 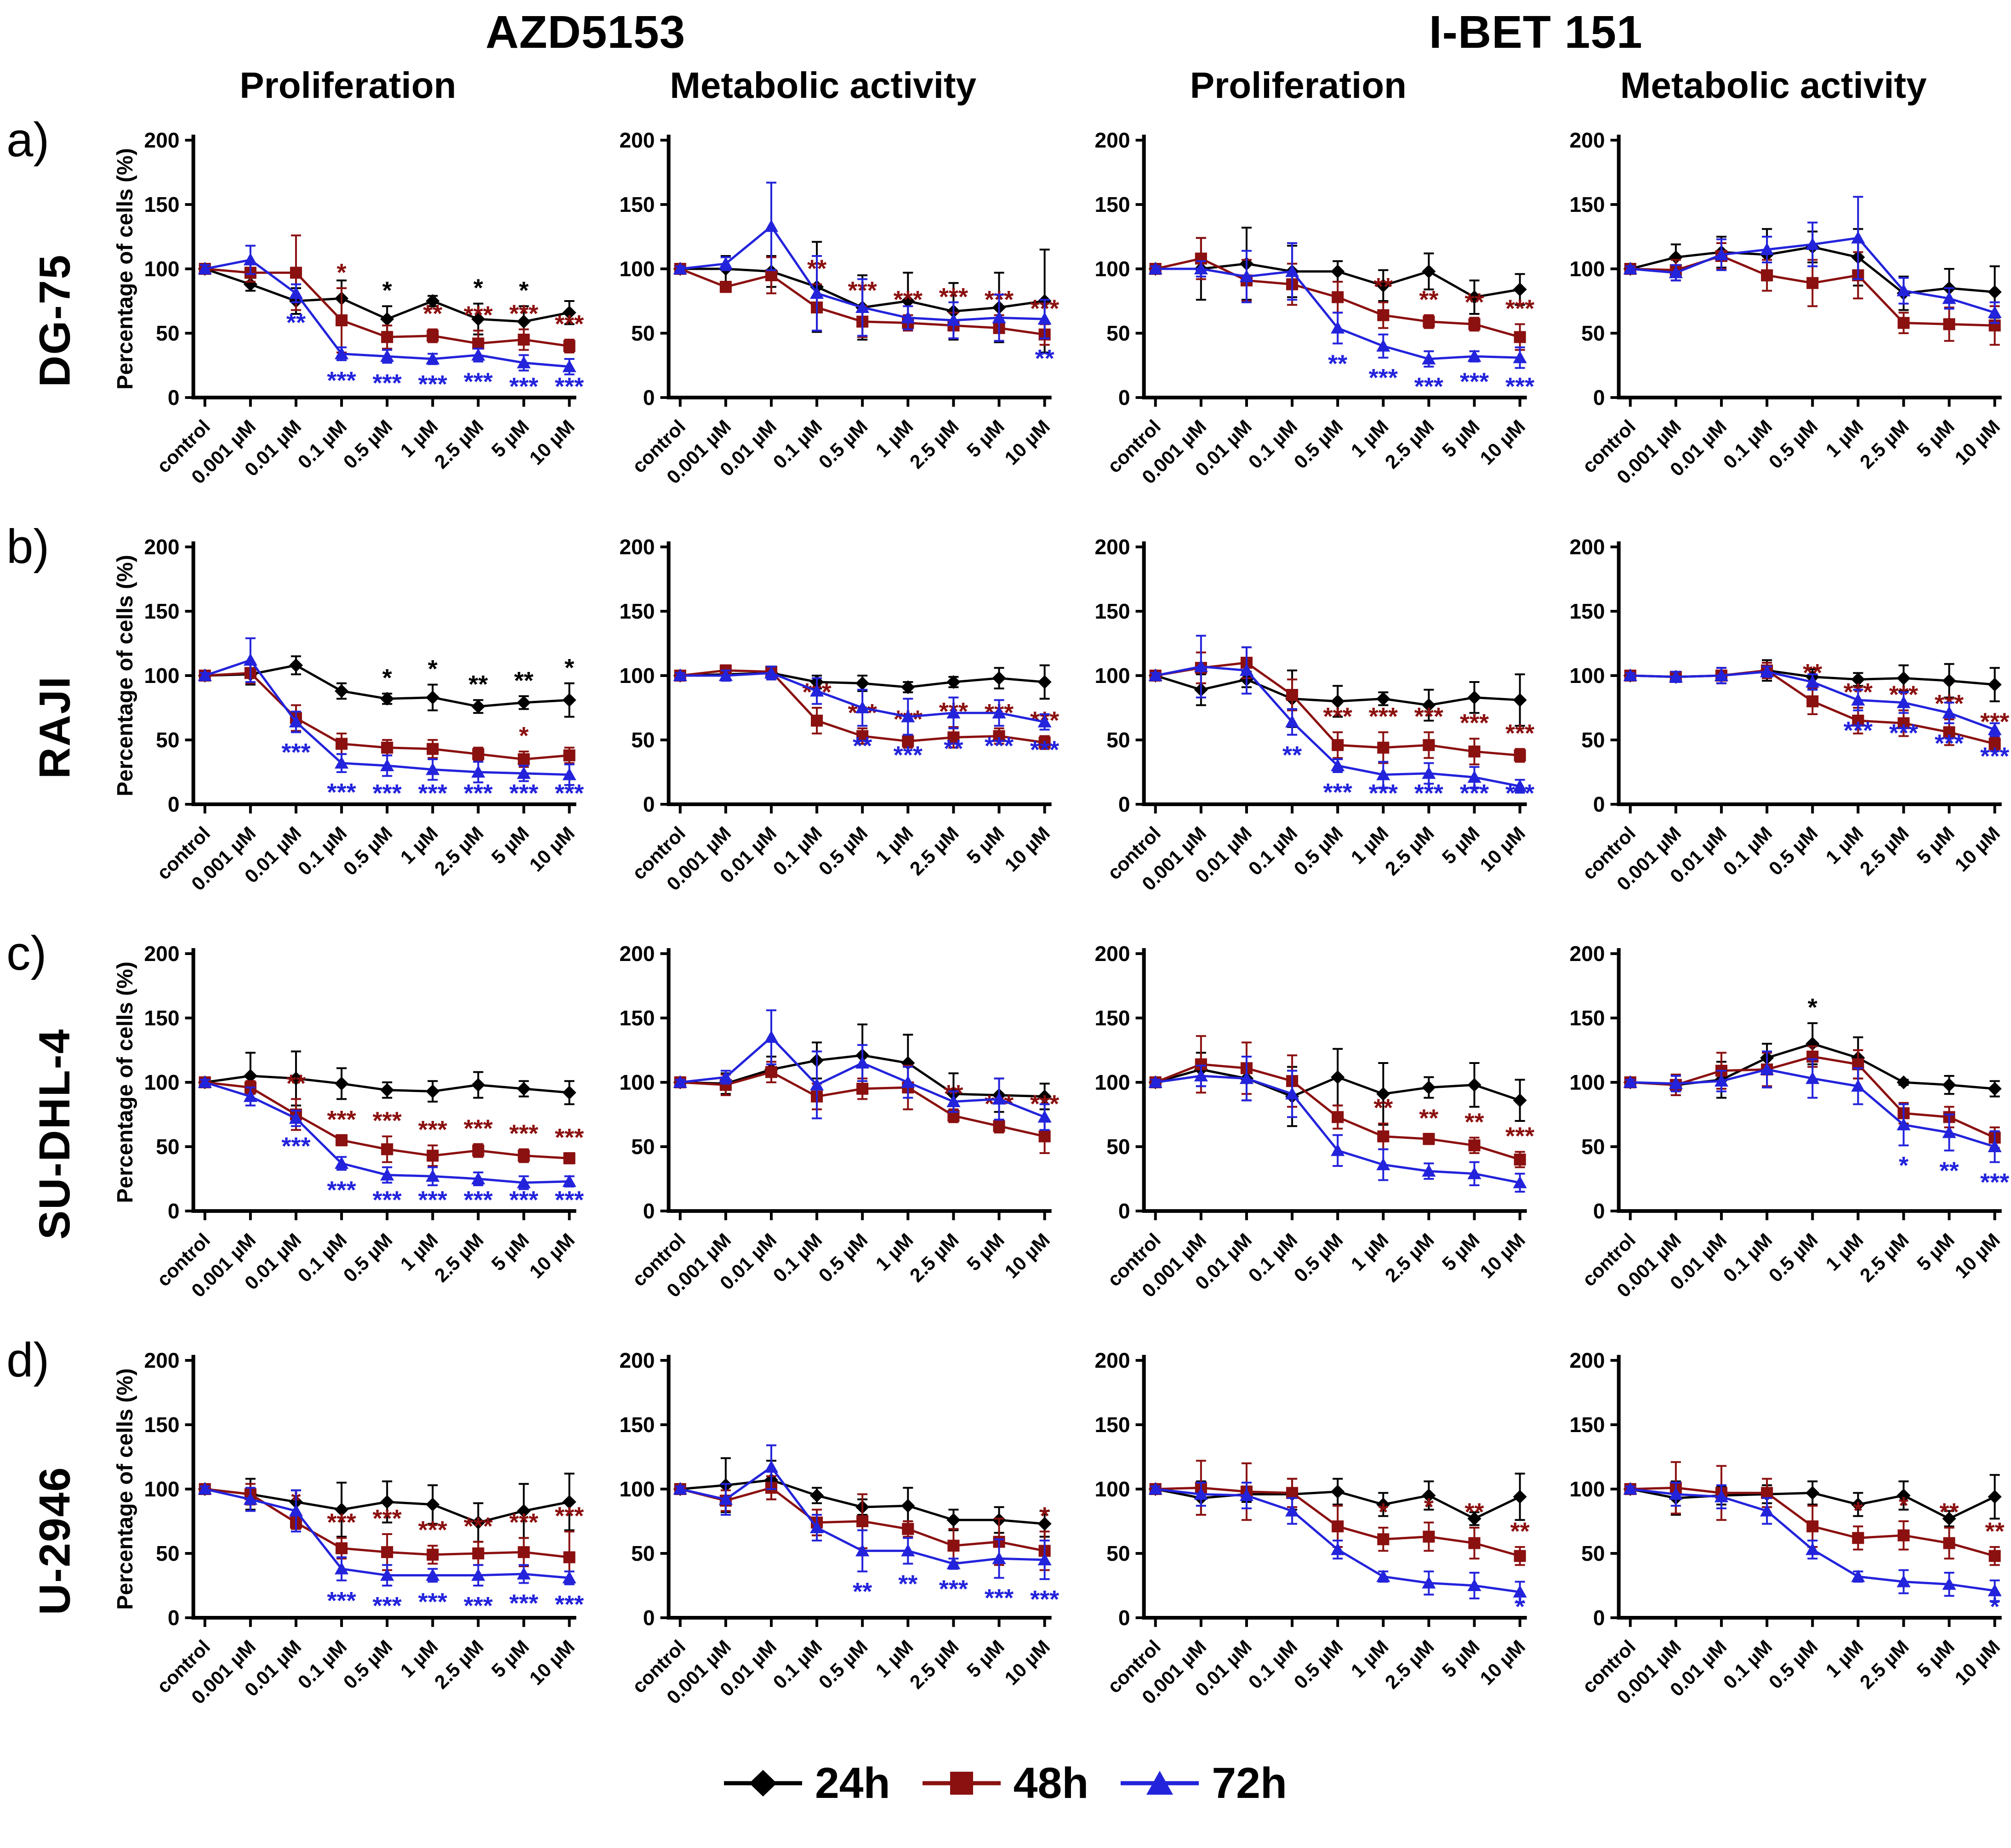 What do you see at coordinates (125, 1488) in the screenshot?
I see `svg-text: Percentage of cells (%)` at bounding box center [125, 1488].